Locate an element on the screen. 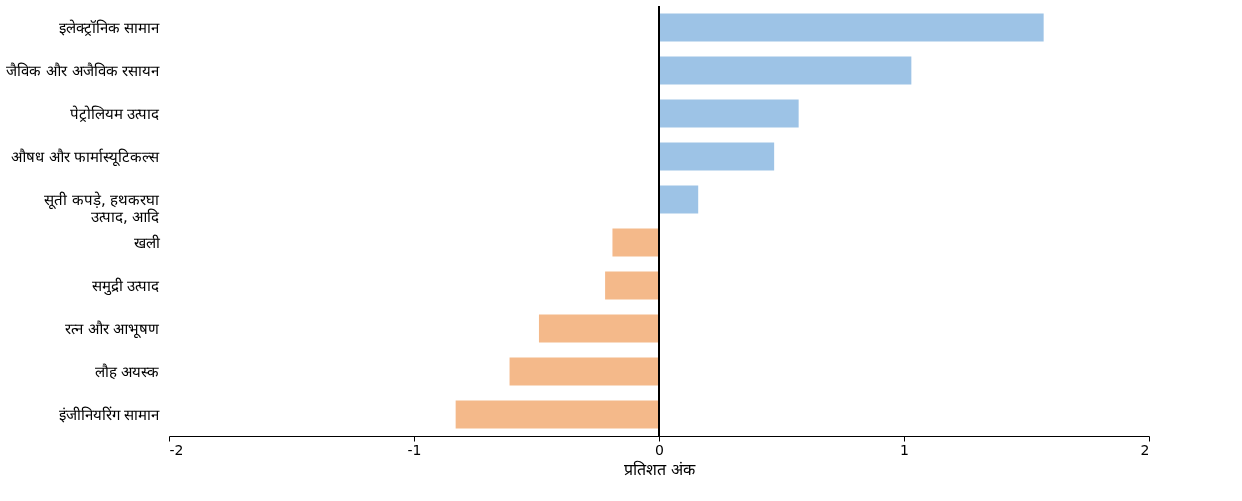 This screenshot has width=1242, height=501. y-tick-label: समुद्री उत्पाद is located at coordinates (126, 286).